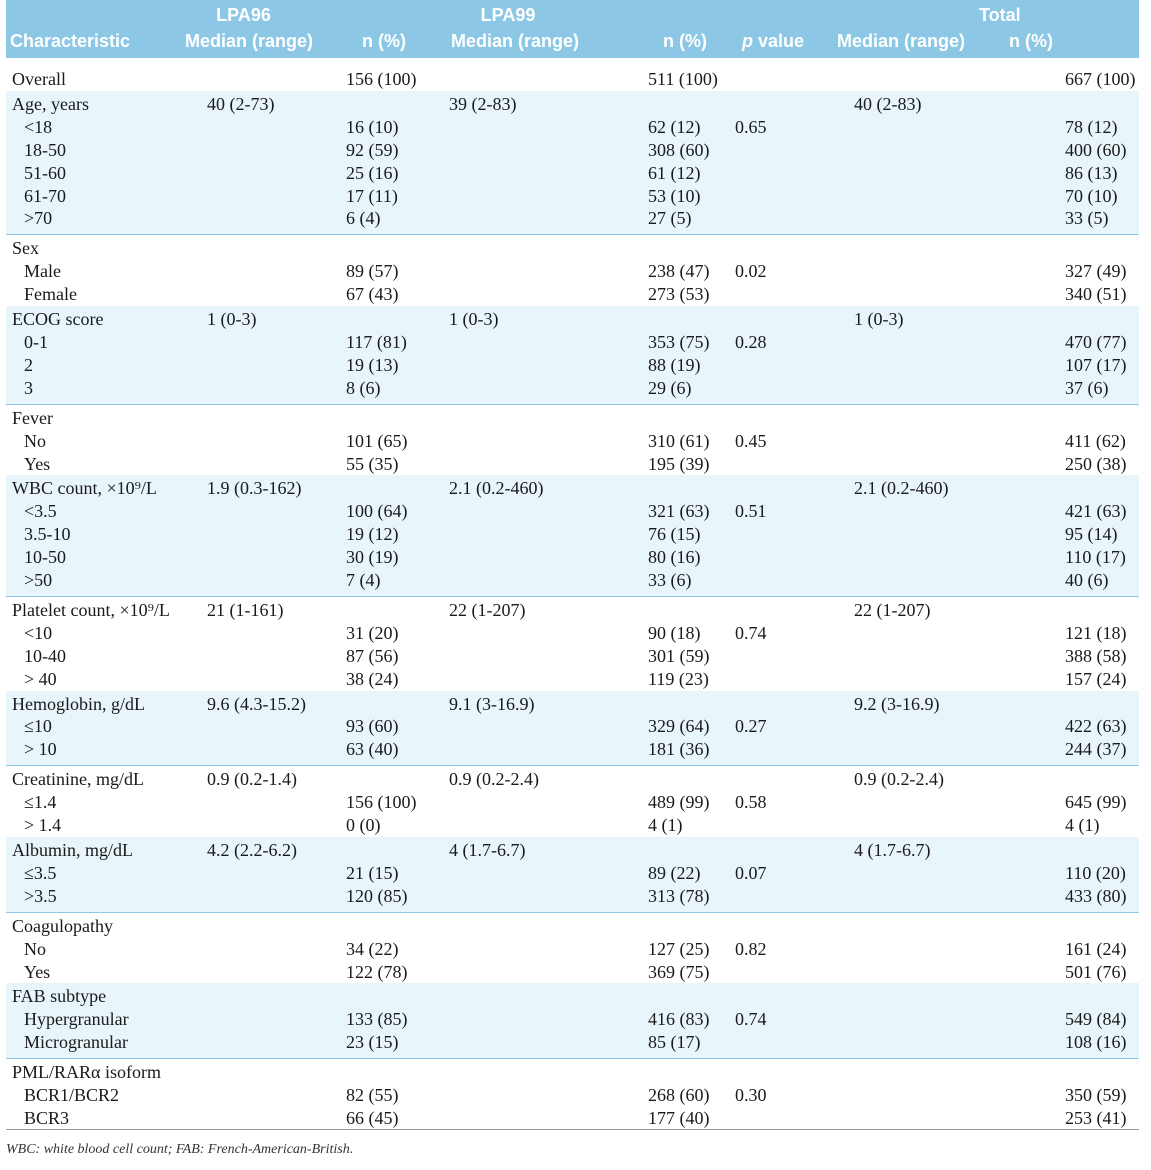 This screenshot has width=1151, height=1170. What do you see at coordinates (888, 103) in the screenshot?
I see `cell-median-total: 40 (2-83)` at bounding box center [888, 103].